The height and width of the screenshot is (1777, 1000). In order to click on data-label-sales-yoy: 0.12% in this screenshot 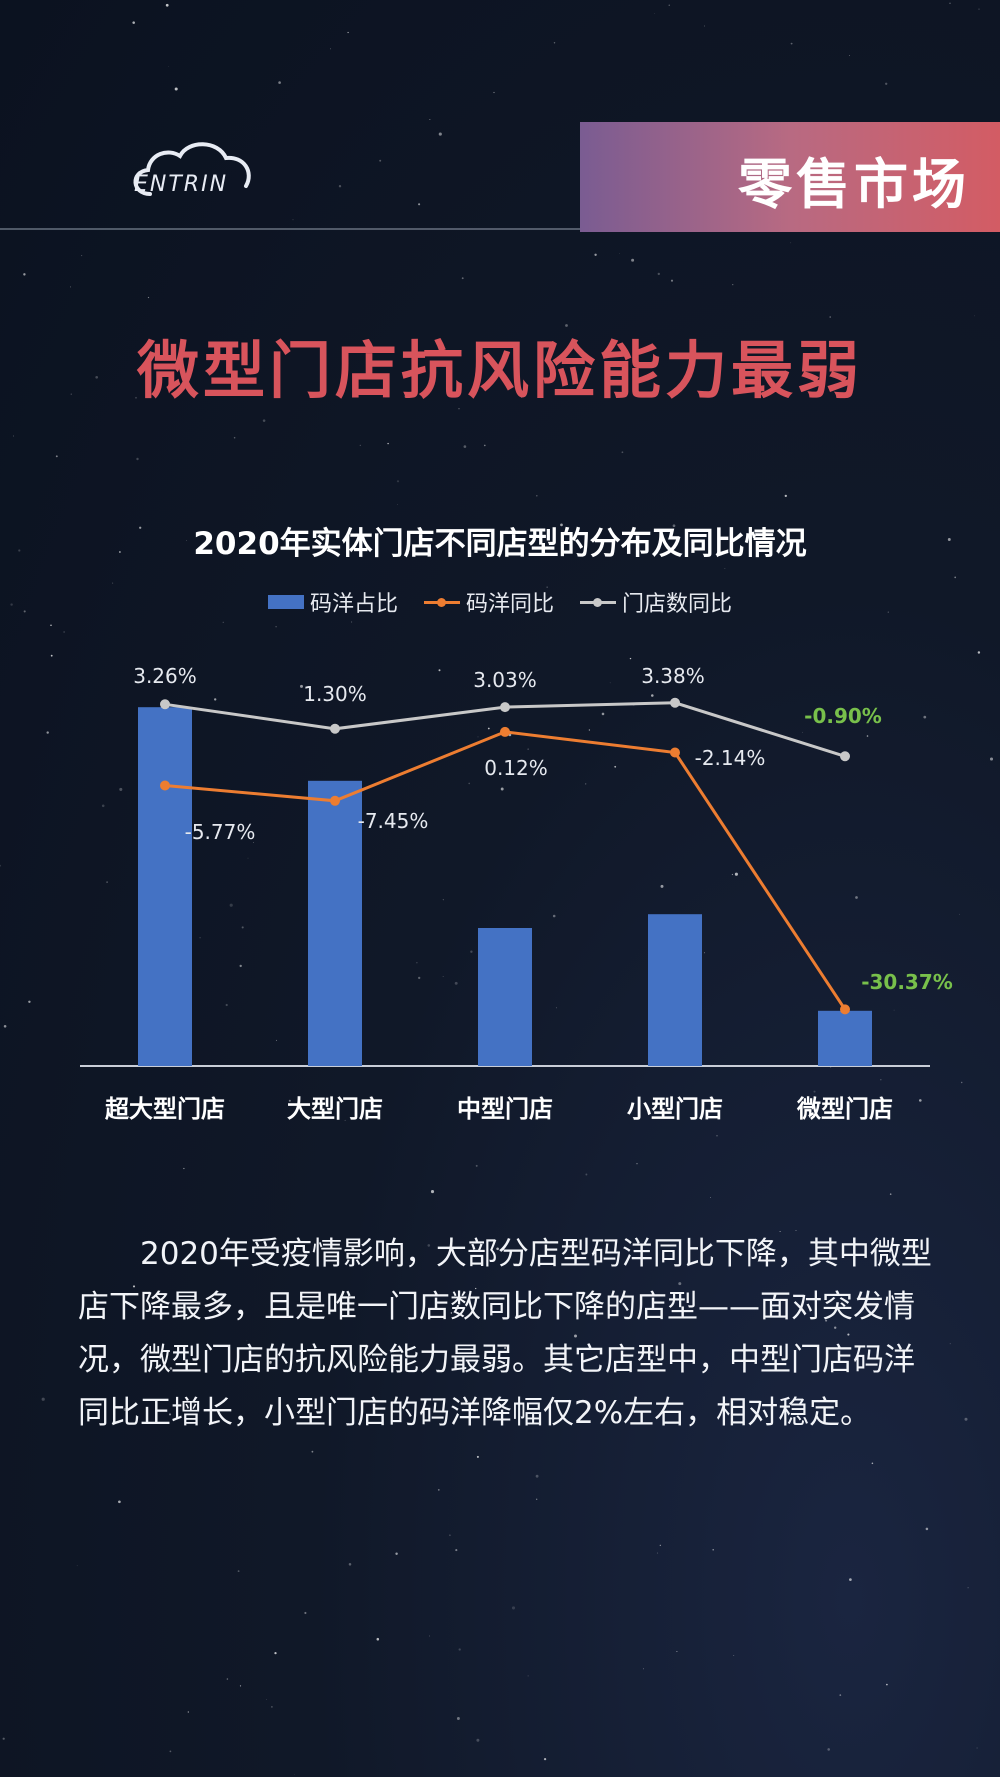, I will do `click(516, 768)`.